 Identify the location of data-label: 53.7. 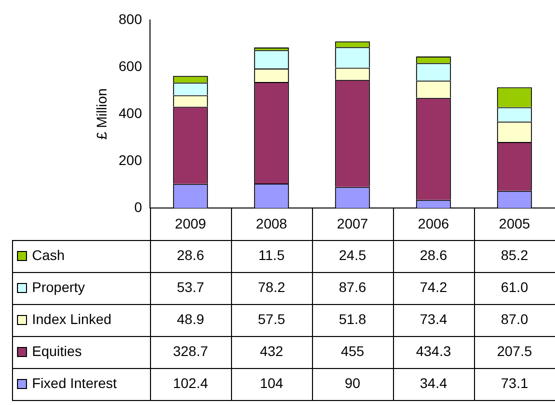
(190, 286).